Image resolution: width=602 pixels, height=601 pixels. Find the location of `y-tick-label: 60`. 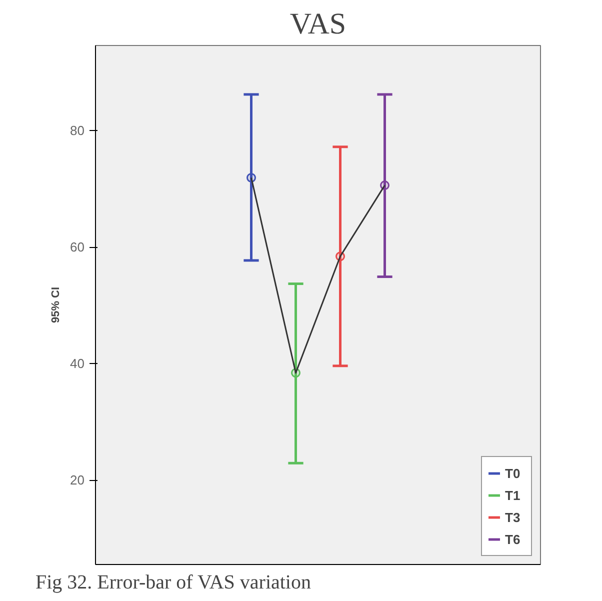

y-tick-label: 60 is located at coordinates (77, 247).